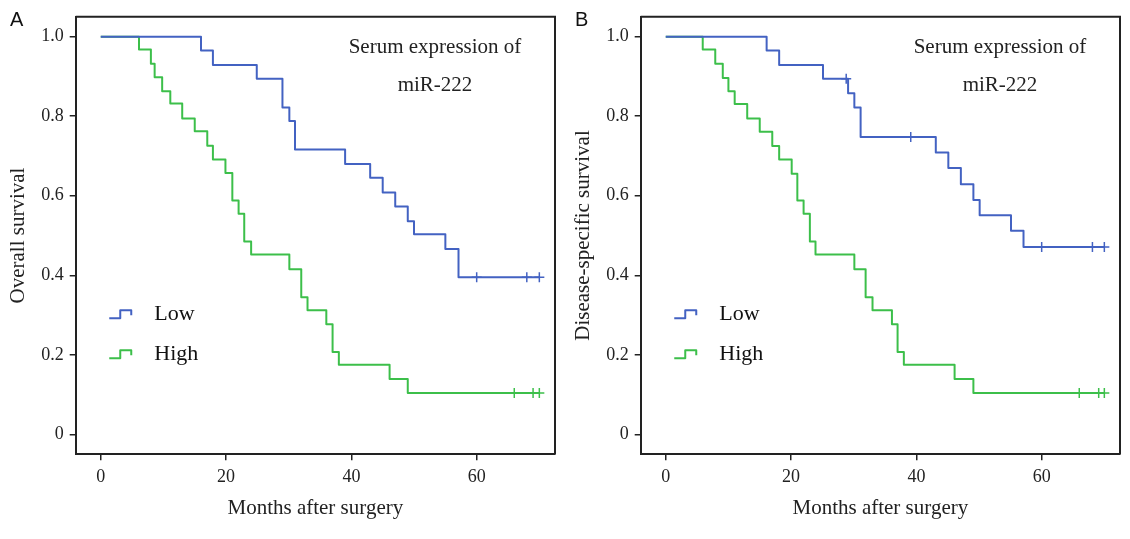 This screenshot has width=1130, height=539. I want to click on y-axis-title: Overall survival, so click(17, 235).